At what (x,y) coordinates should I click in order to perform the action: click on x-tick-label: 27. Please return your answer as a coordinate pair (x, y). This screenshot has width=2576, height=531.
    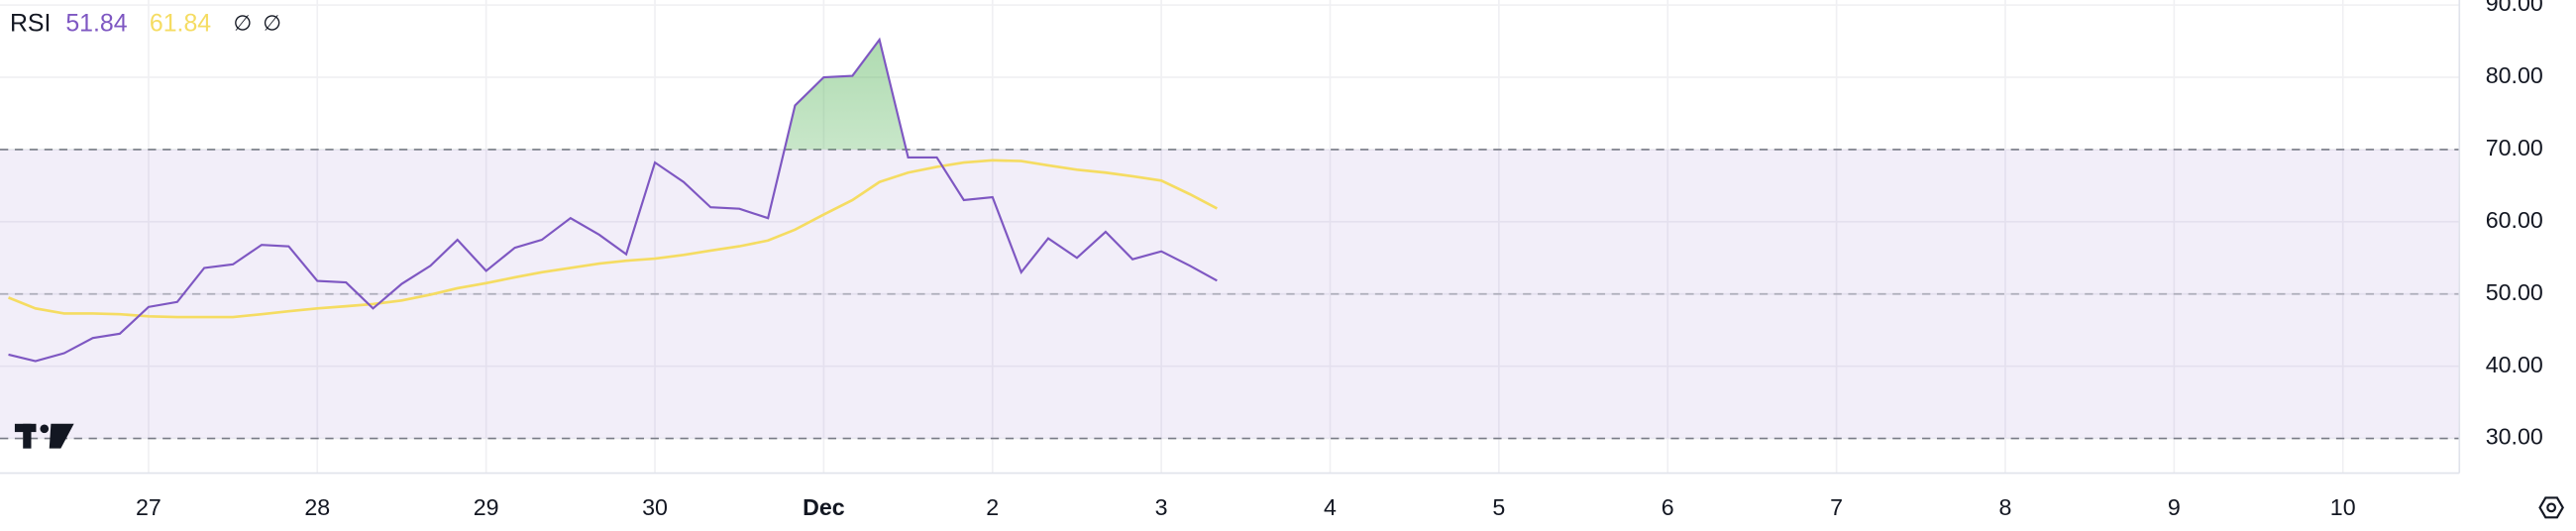
    Looking at the image, I should click on (148, 507).